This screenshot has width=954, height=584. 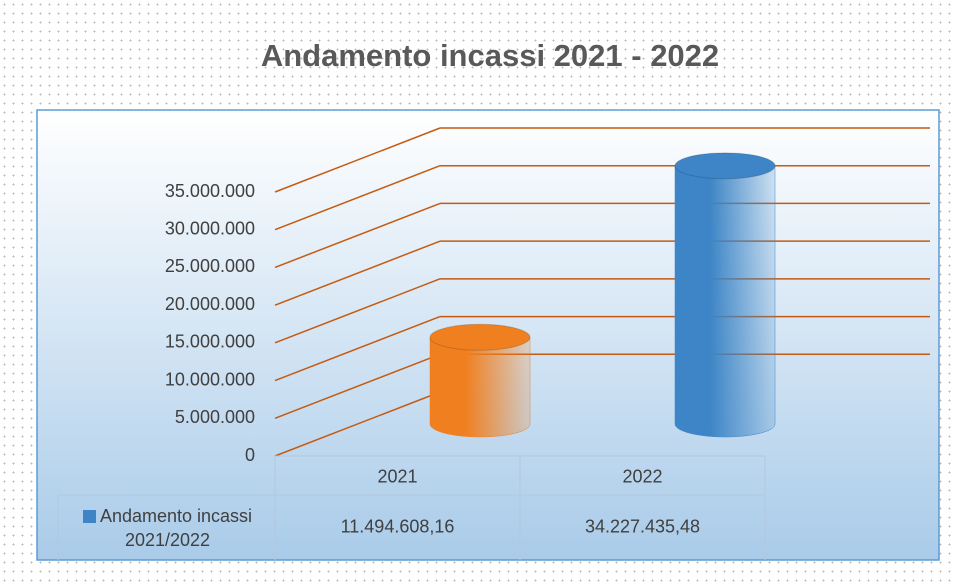 I want to click on y-tick-label: 25.000.000, so click(x=210, y=266).